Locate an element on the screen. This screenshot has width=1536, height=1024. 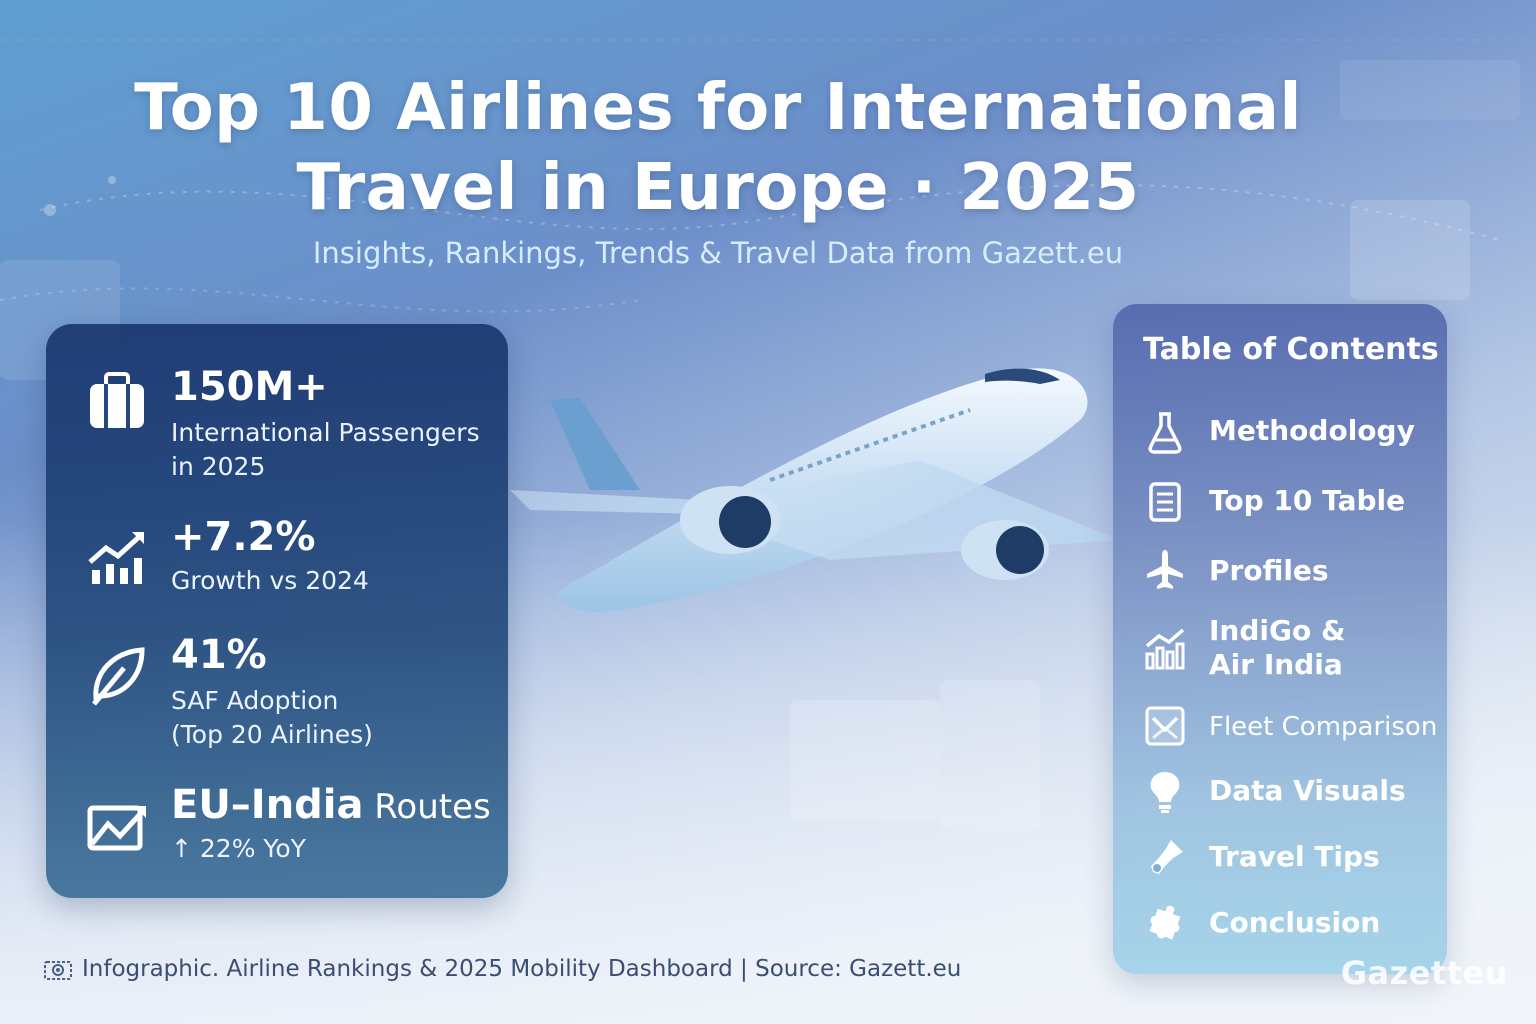
toc-item-label: Data Visuals is located at coordinates (1307, 790).